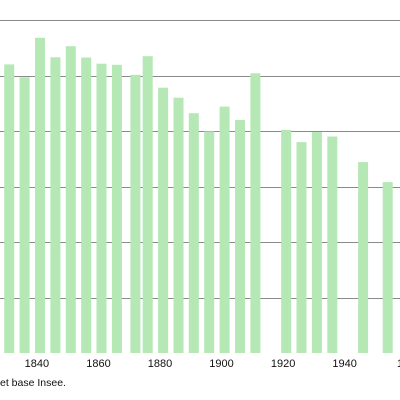 Image resolution: width=400 pixels, height=400 pixels. Describe the element at coordinates (283, 364) in the screenshot. I see `x-tick-label: 1920` at that location.